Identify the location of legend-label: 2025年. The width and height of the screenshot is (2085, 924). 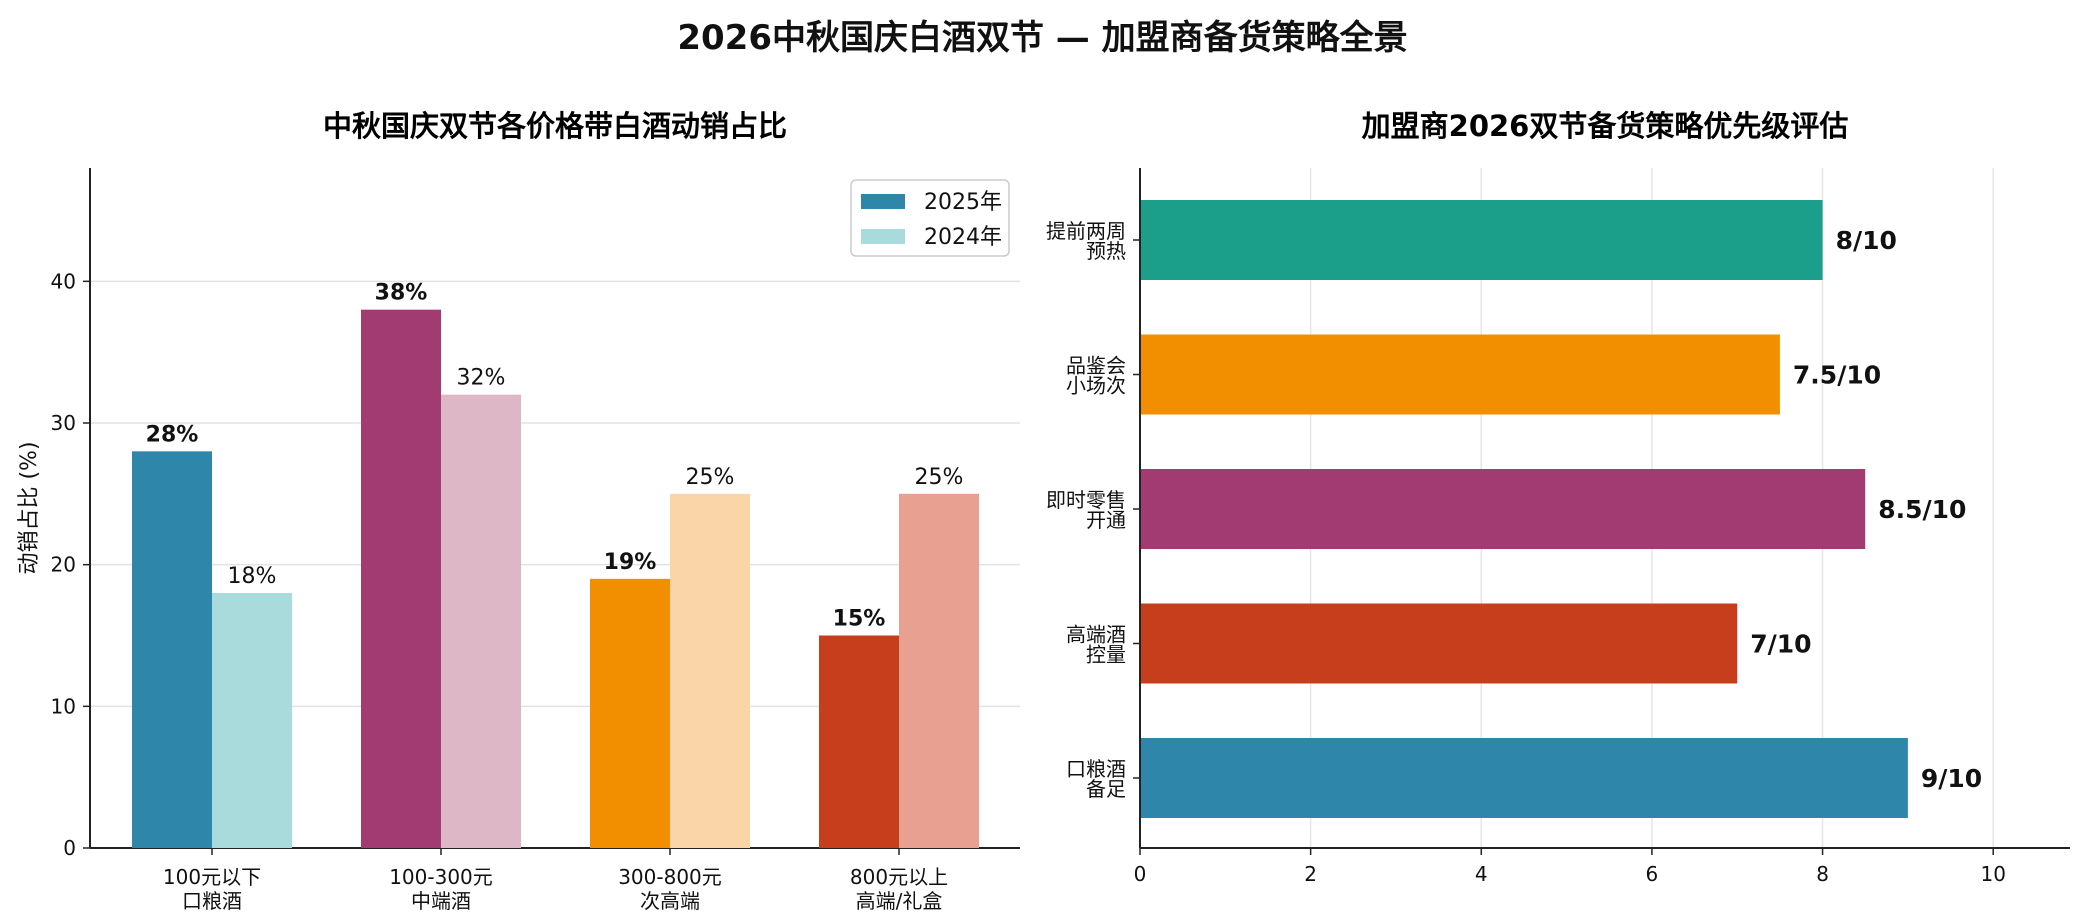
(963, 202).